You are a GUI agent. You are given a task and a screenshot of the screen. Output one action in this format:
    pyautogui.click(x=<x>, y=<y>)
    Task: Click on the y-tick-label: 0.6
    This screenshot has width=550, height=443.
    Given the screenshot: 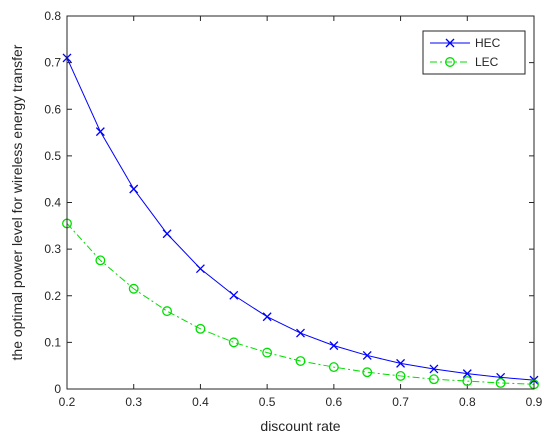 What is the action you would take?
    pyautogui.click(x=52, y=109)
    